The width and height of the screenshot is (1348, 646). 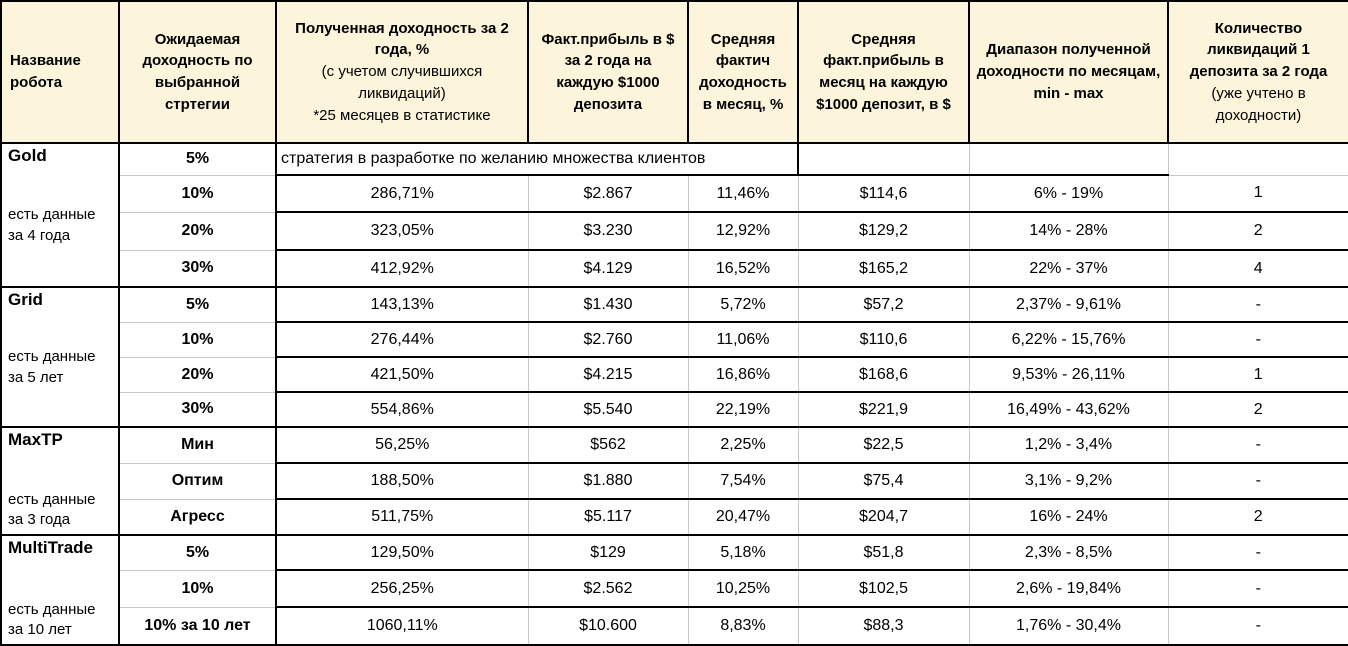 What do you see at coordinates (51, 547) in the screenshot?
I see `robot-name: MultiTrade` at bounding box center [51, 547].